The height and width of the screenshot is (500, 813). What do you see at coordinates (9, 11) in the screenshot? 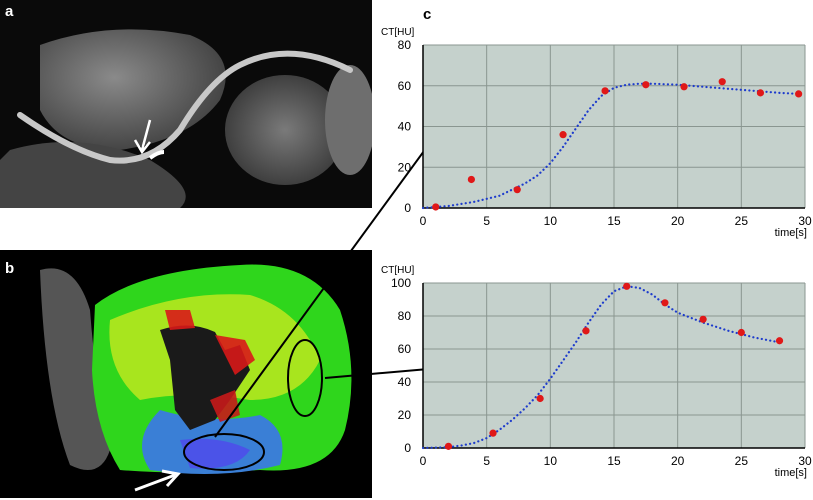
I see `panel-label-a: a` at bounding box center [9, 11].